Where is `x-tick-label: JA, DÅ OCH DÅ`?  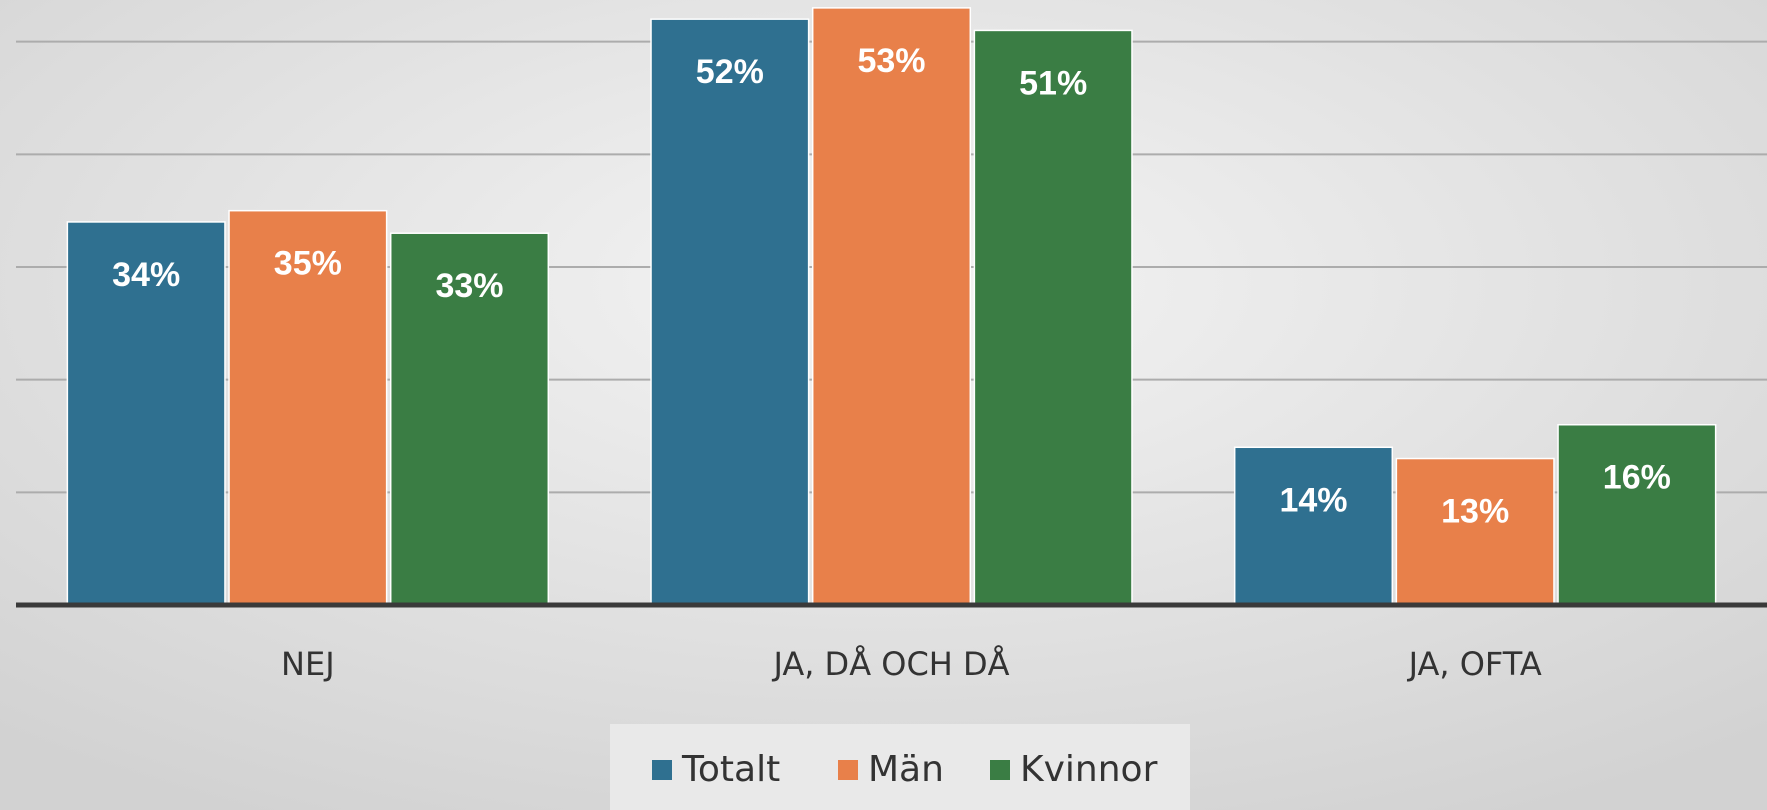 x-tick-label: JA, DÅ OCH DÅ is located at coordinates (890, 664).